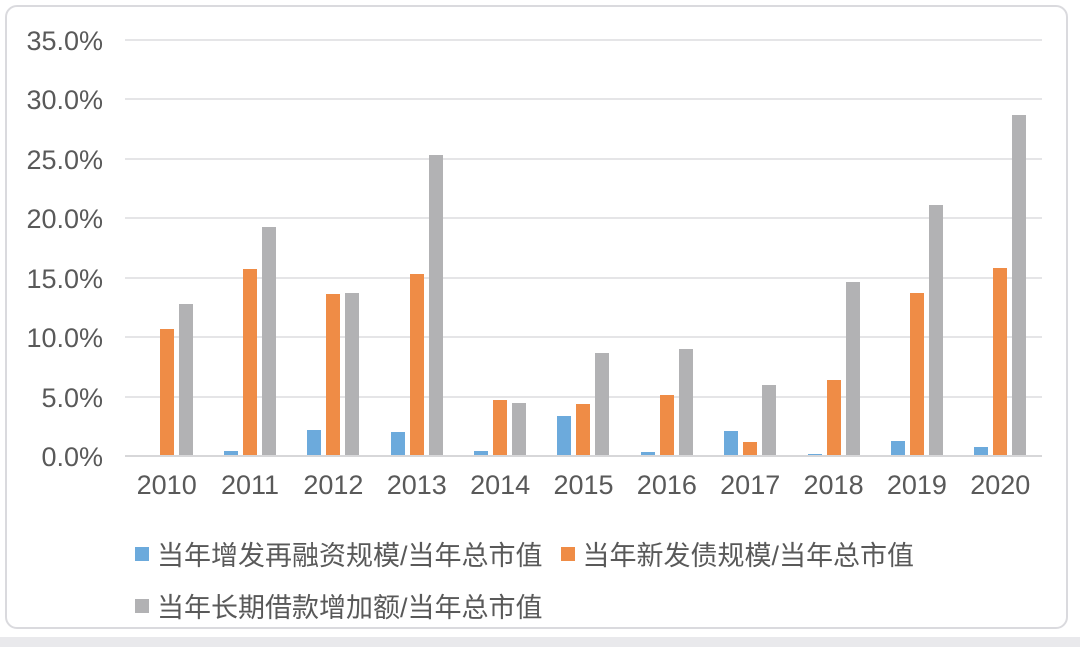  What do you see at coordinates (916, 374) in the screenshot?
I see `bar-2019-series1` at bounding box center [916, 374].